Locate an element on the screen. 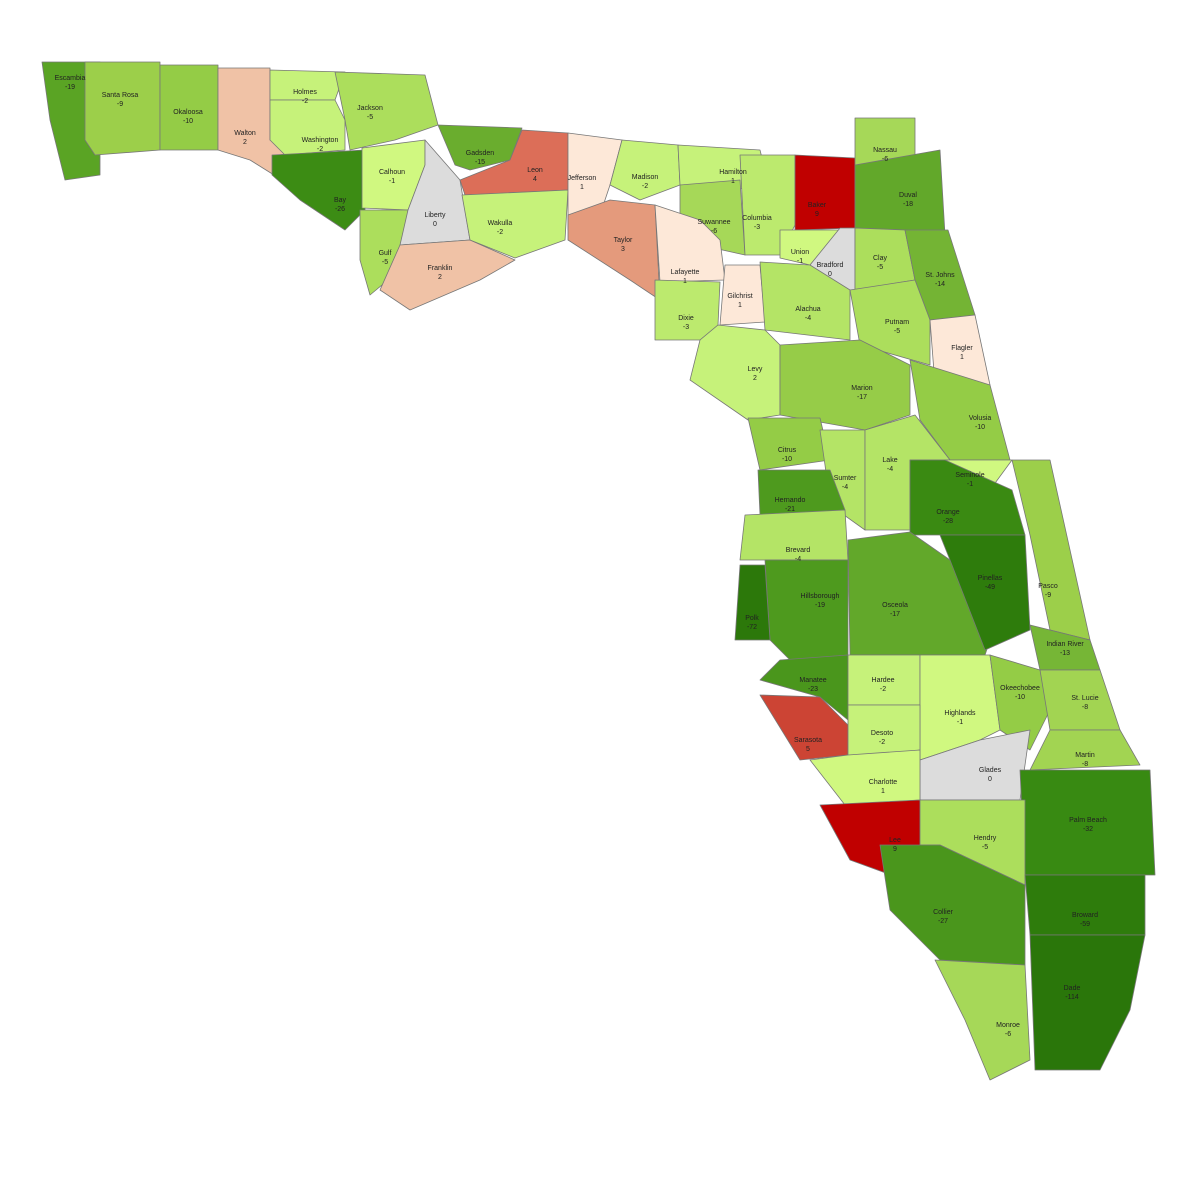 The width and height of the screenshot is (1200, 1200). county-name: Citrus is located at coordinates (787, 450).